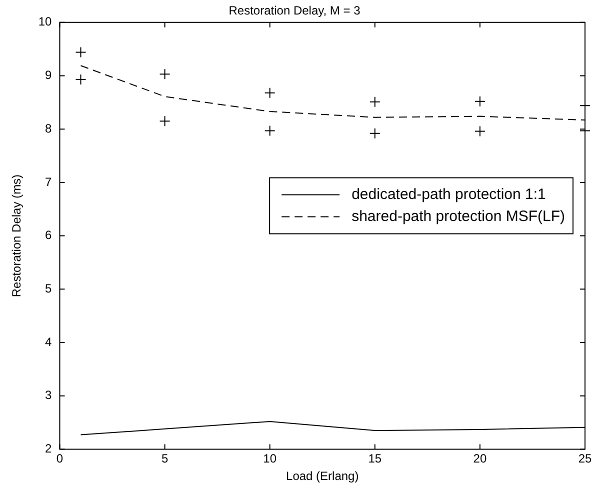  Describe the element at coordinates (480, 459) in the screenshot. I see `x-tick-label: 20` at that location.